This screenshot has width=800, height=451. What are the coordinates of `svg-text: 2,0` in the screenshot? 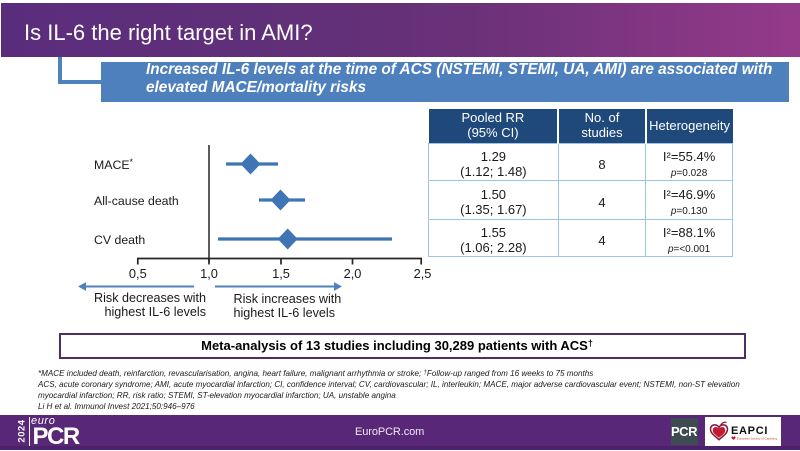 It's located at (353, 273).